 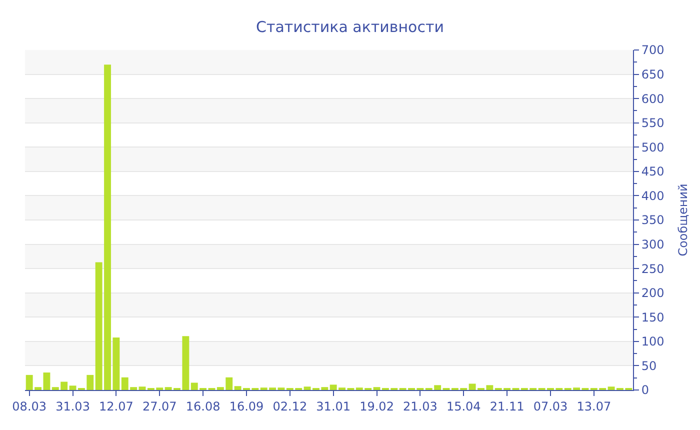 What do you see at coordinates (652, 99) in the screenshot?
I see `y-tick-label: 600` at bounding box center [652, 99].